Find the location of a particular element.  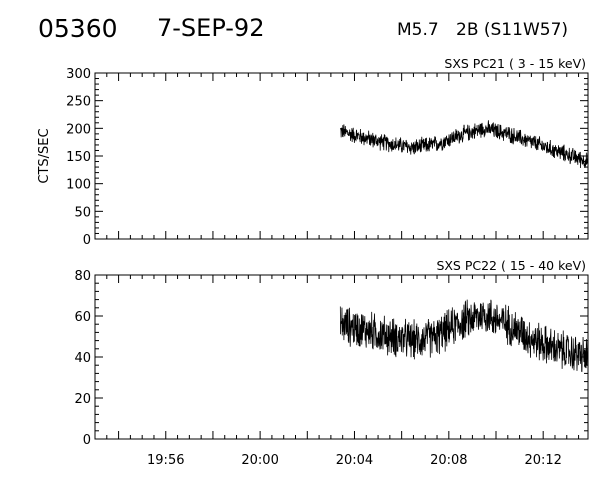

y-tick-label: 60 is located at coordinates (82, 317).